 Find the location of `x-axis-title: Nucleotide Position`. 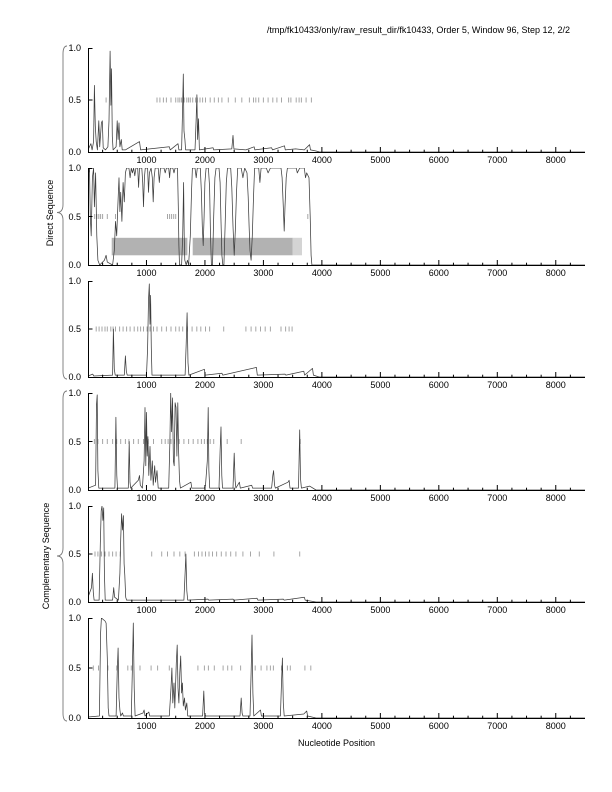

x-axis-title: Nucleotide Position is located at coordinates (336, 743).